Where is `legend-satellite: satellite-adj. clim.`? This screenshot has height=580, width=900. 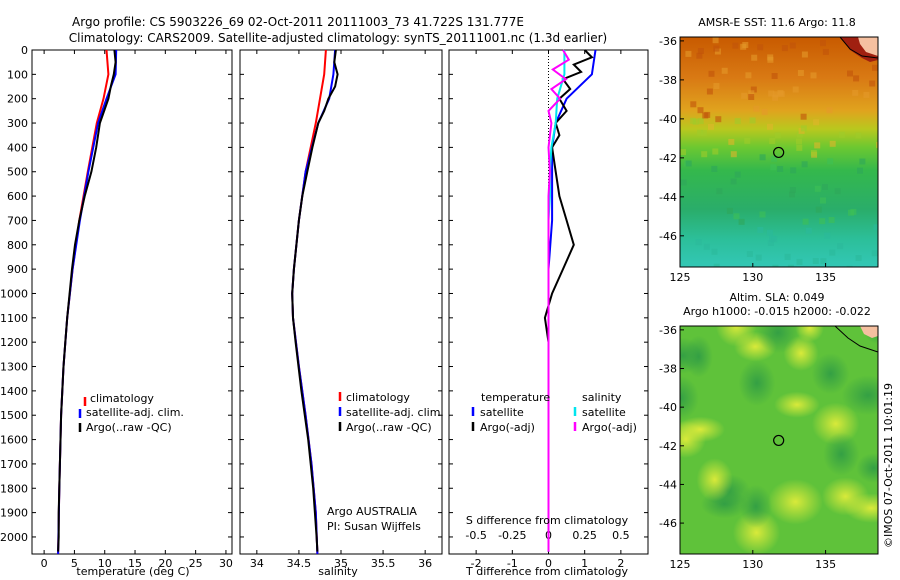 legend-satellite: satellite-adj. clim. is located at coordinates (395, 412).